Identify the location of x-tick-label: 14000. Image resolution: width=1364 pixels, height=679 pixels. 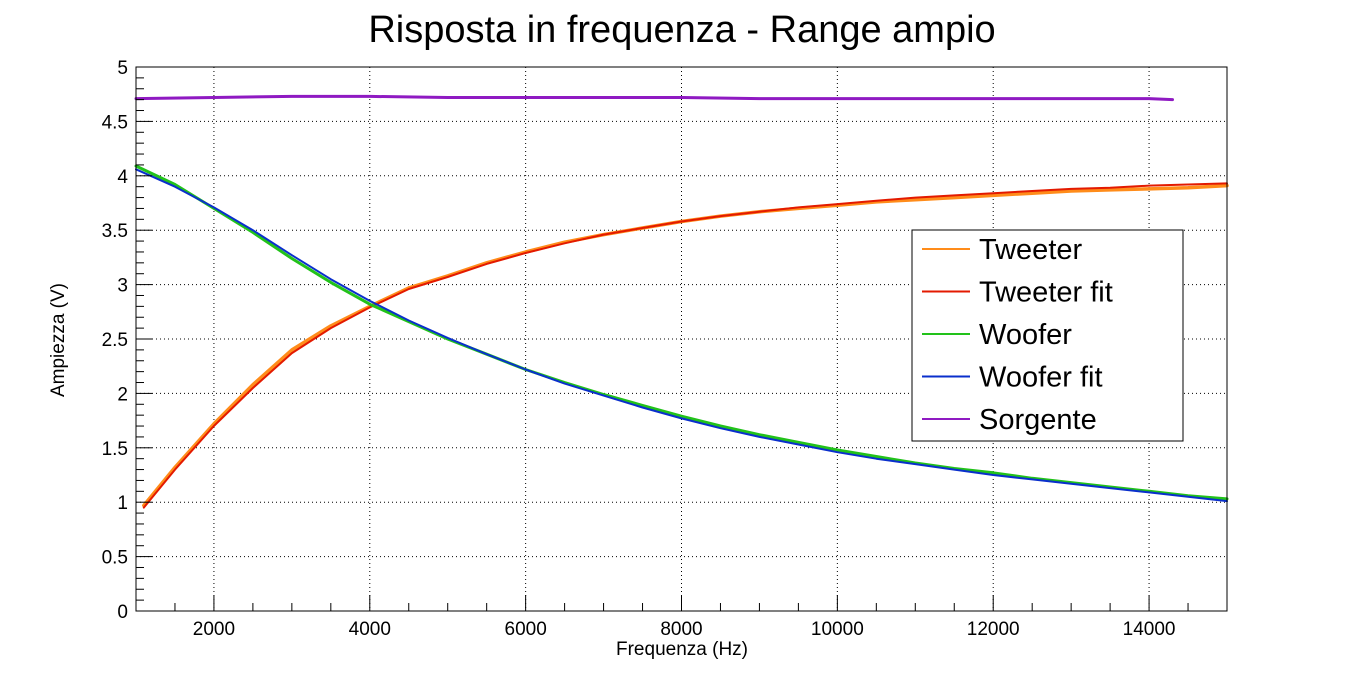
(1149, 629).